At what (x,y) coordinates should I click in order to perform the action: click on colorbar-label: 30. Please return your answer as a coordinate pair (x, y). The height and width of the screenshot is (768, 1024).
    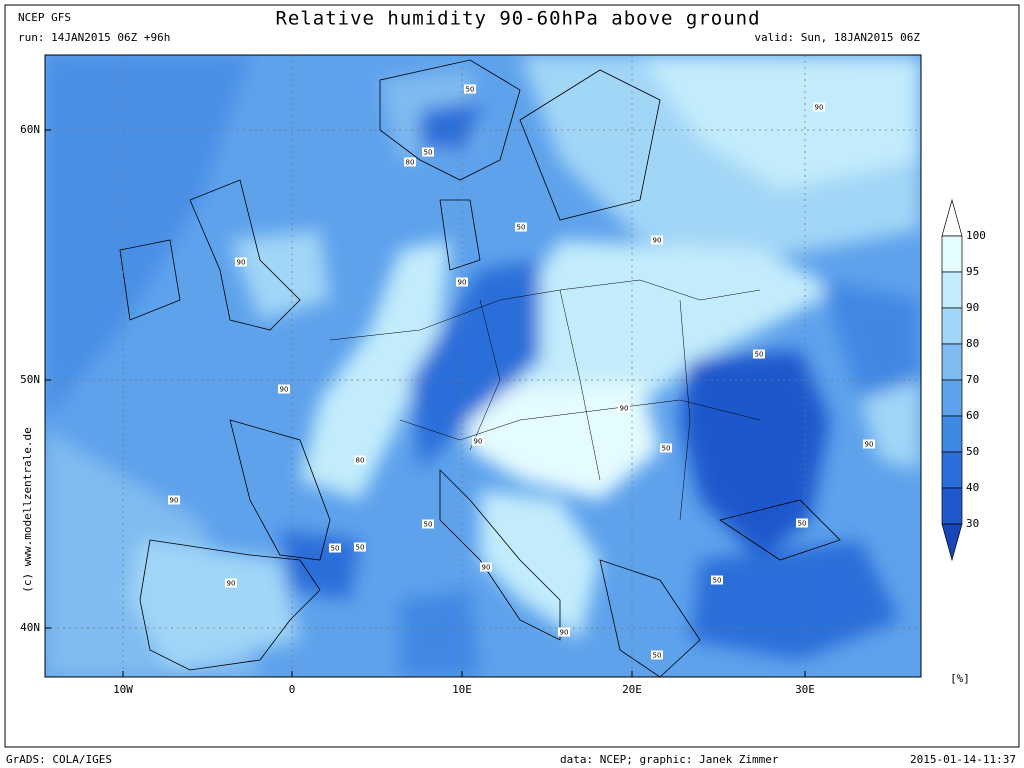
    Looking at the image, I should click on (972, 523).